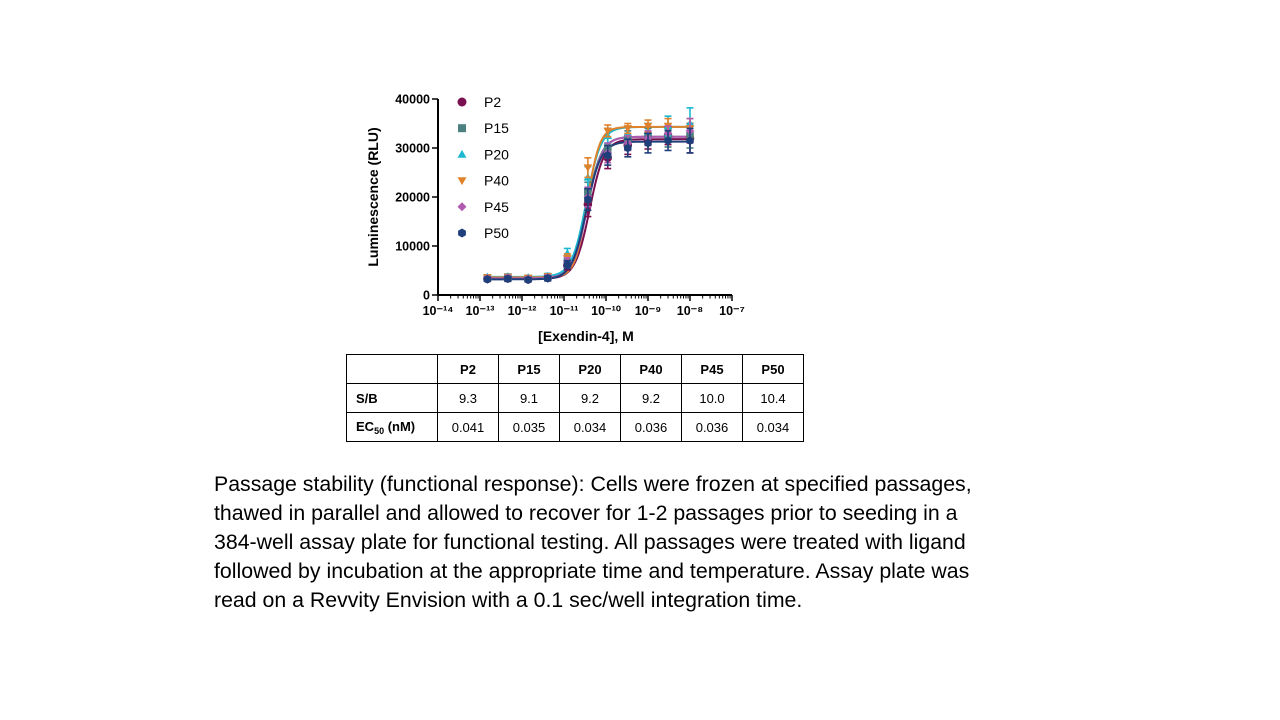 This screenshot has height=720, width=1280. I want to click on table-column-header: P2, so click(468, 369).